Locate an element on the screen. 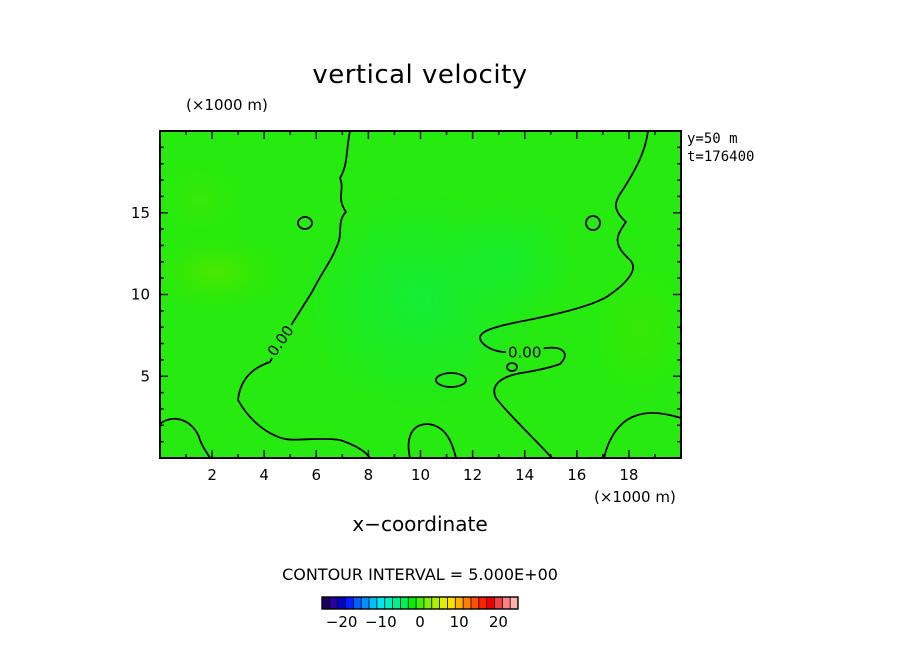 The height and width of the screenshot is (654, 904). contour-value-label: 0.00 is located at coordinates (524, 352).